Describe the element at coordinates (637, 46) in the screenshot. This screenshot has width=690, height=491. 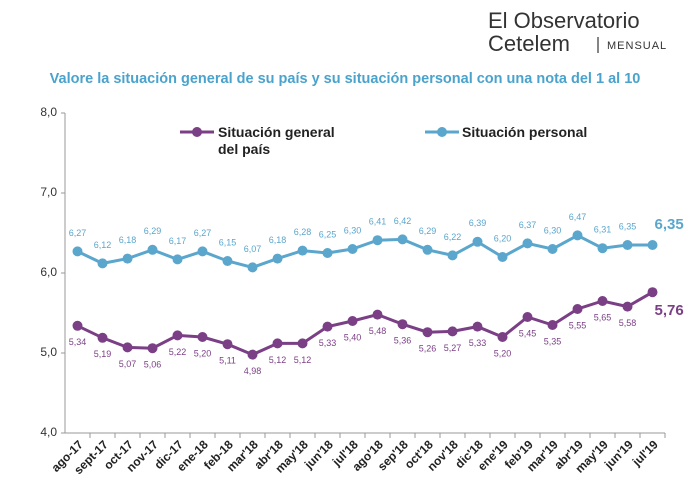
I see `brand-edition: MENSUAL` at that location.